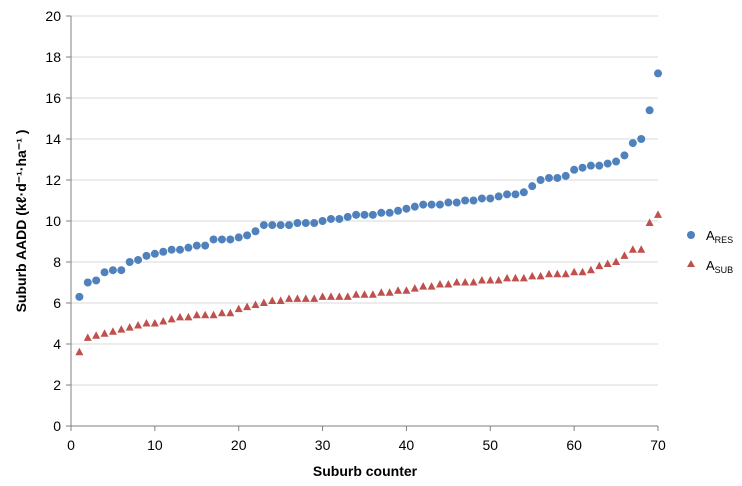 This screenshot has width=742, height=486. What do you see at coordinates (53, 16) in the screenshot?
I see `y-tick-label: 20` at bounding box center [53, 16].